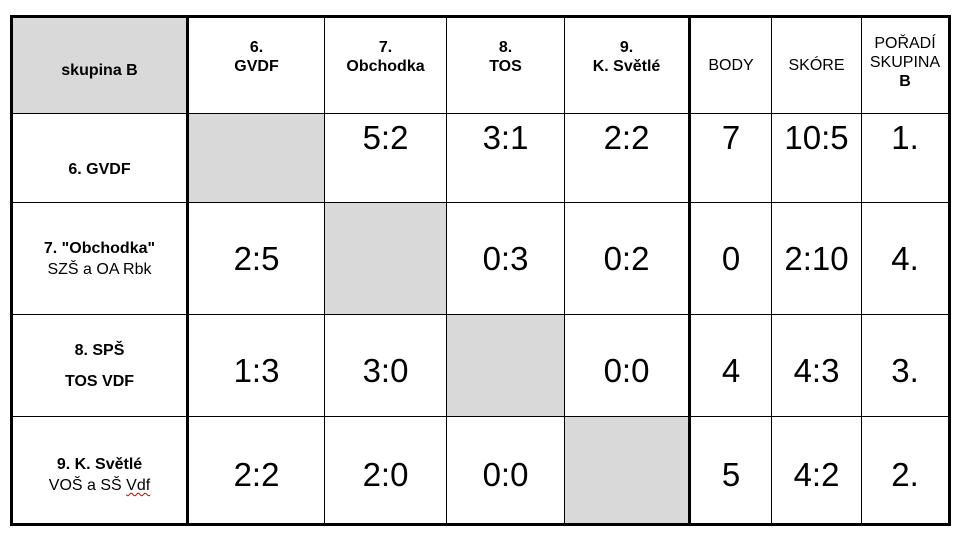  What do you see at coordinates (99, 169) in the screenshot?
I see `row-team-name: 6. GVDF` at bounding box center [99, 169].